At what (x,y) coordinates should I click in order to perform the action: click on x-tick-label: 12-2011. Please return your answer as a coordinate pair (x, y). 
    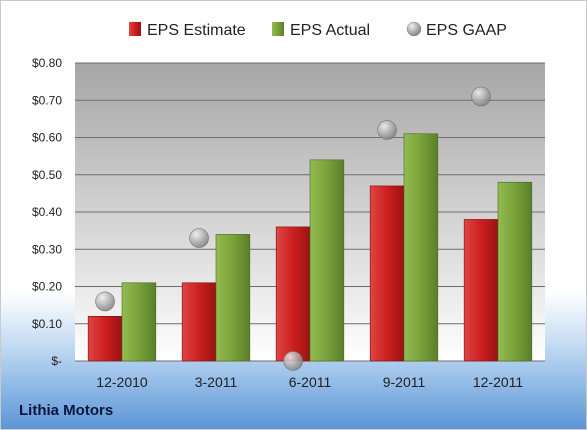
    Looking at the image, I should click on (498, 382).